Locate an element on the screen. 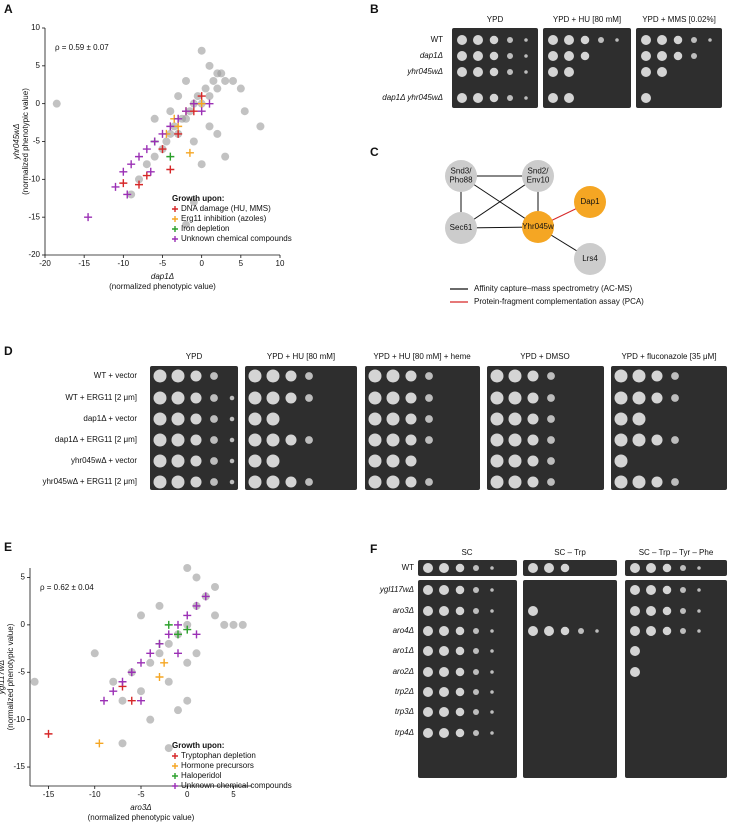 The image size is (733, 833). panel-letter: B is located at coordinates (374, 9).